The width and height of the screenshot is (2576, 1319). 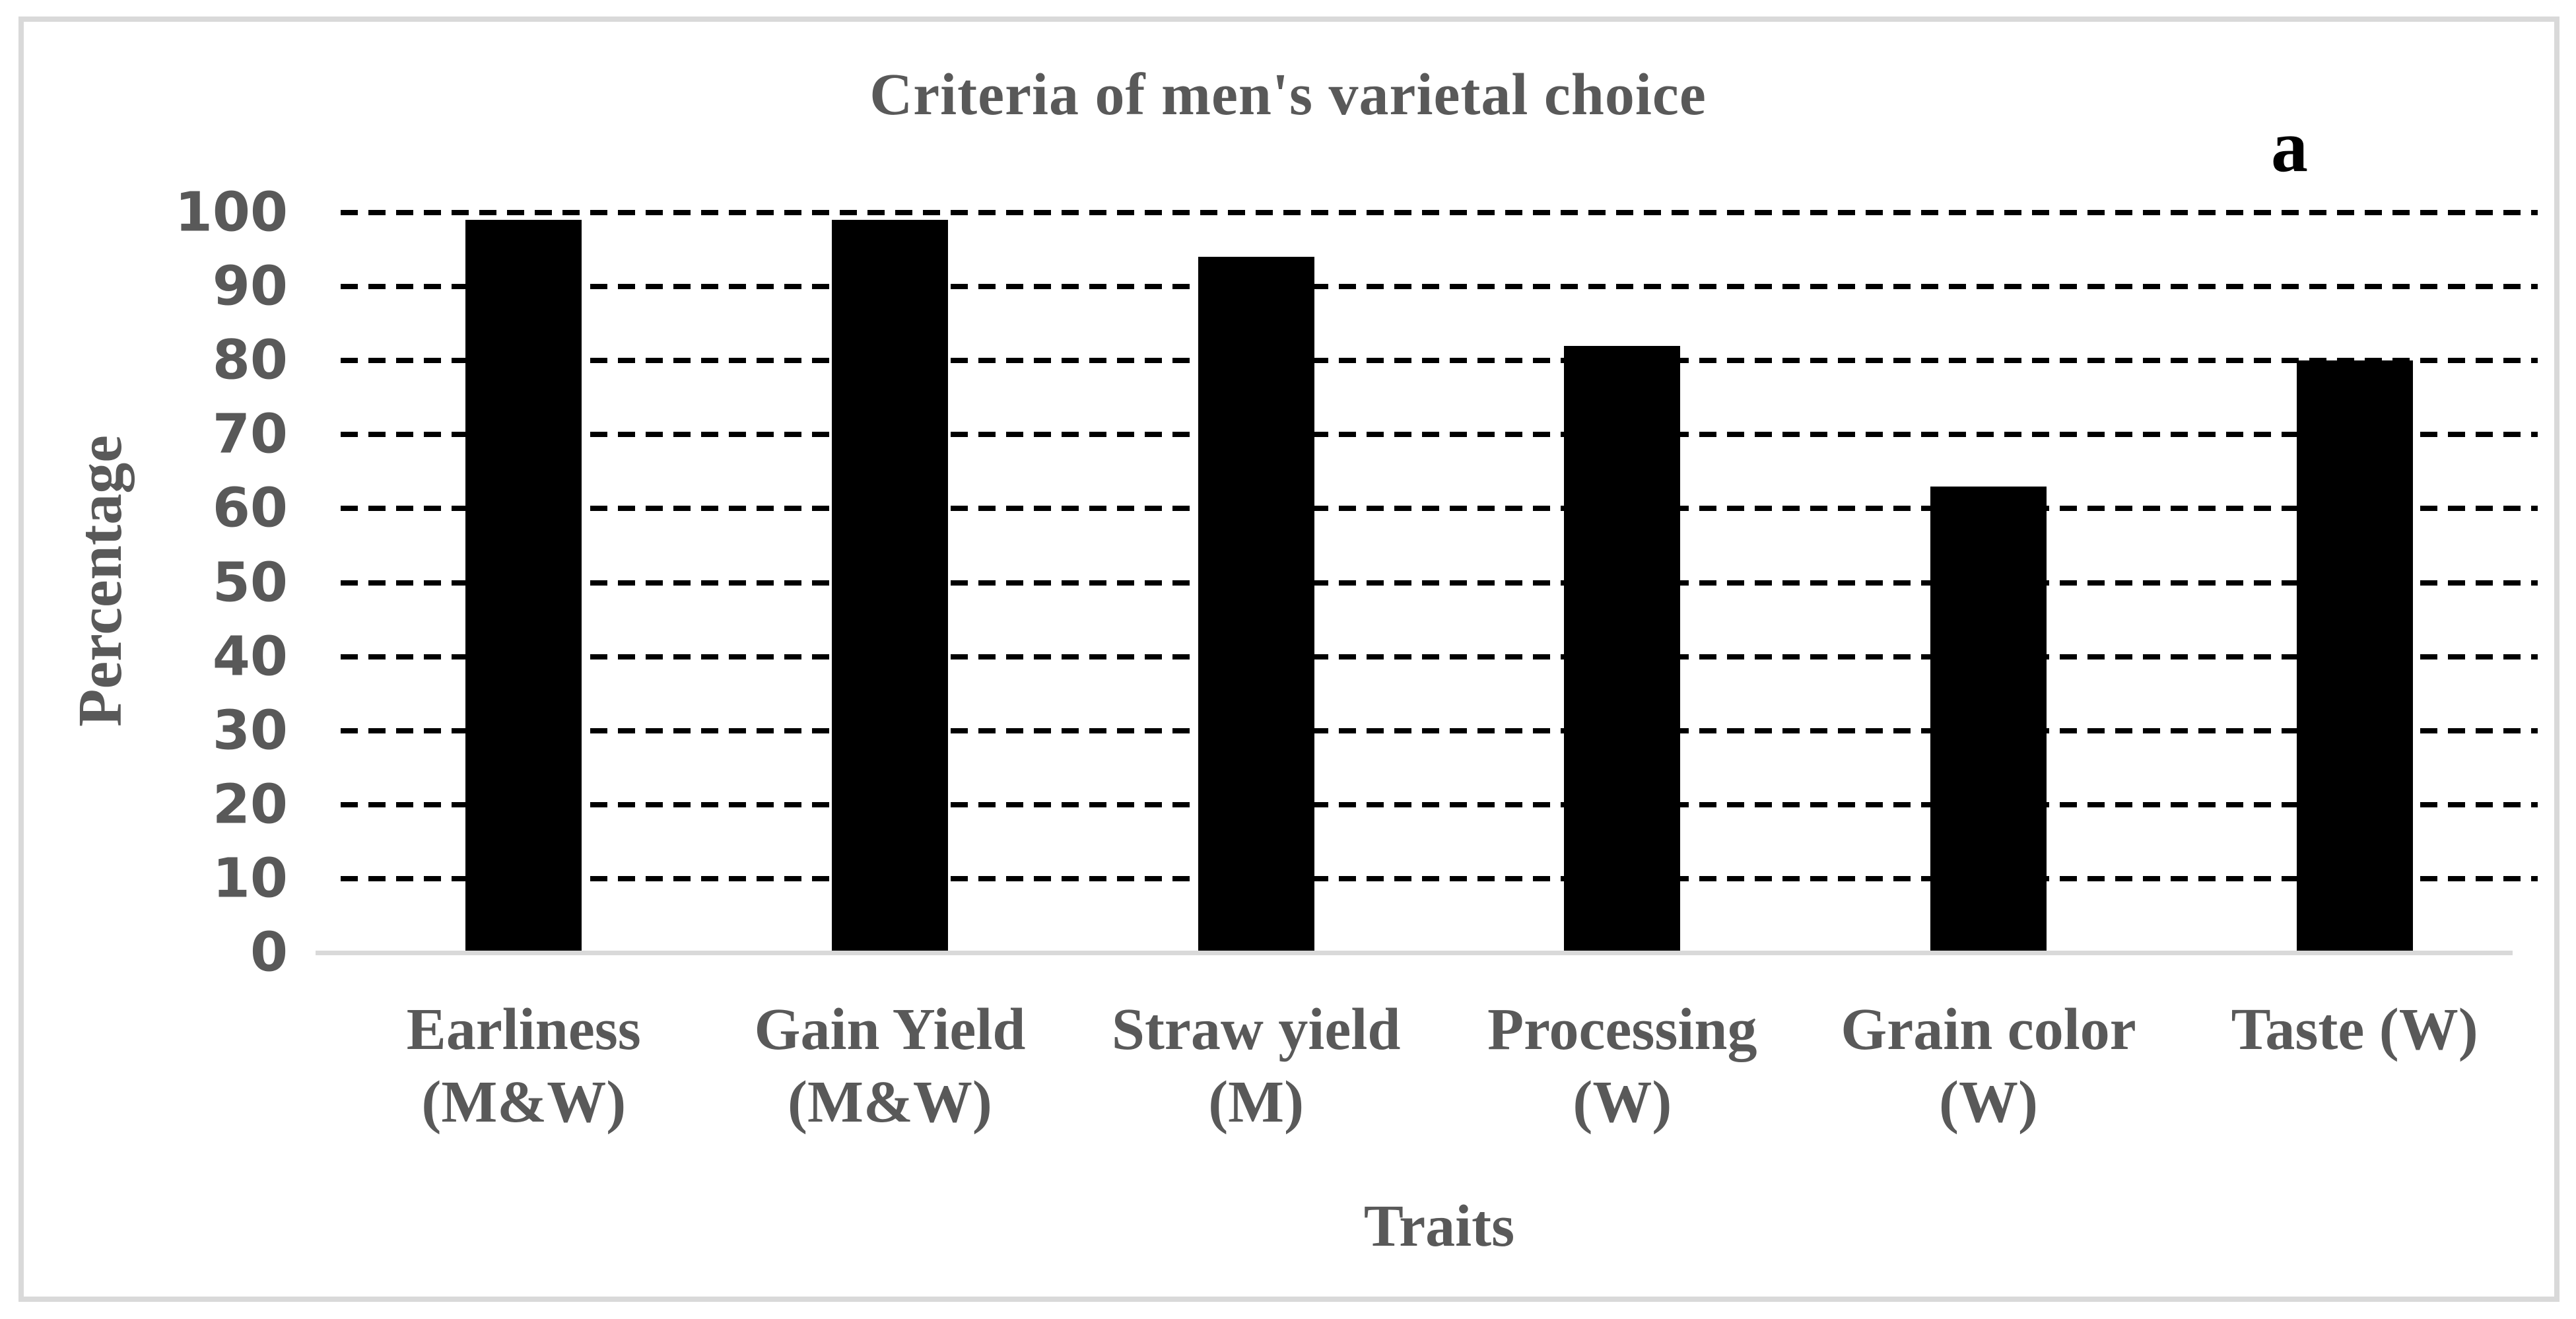 I want to click on y-tick-label: 10, so click(x=250, y=879).